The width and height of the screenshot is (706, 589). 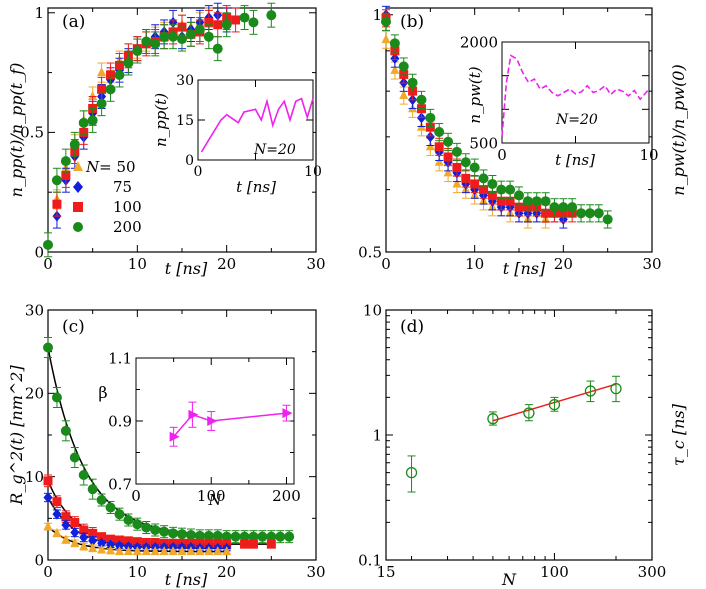 What do you see at coordinates (256, 187) in the screenshot?
I see `panel-a-inset-xlabel: t [ns]` at bounding box center [256, 187].